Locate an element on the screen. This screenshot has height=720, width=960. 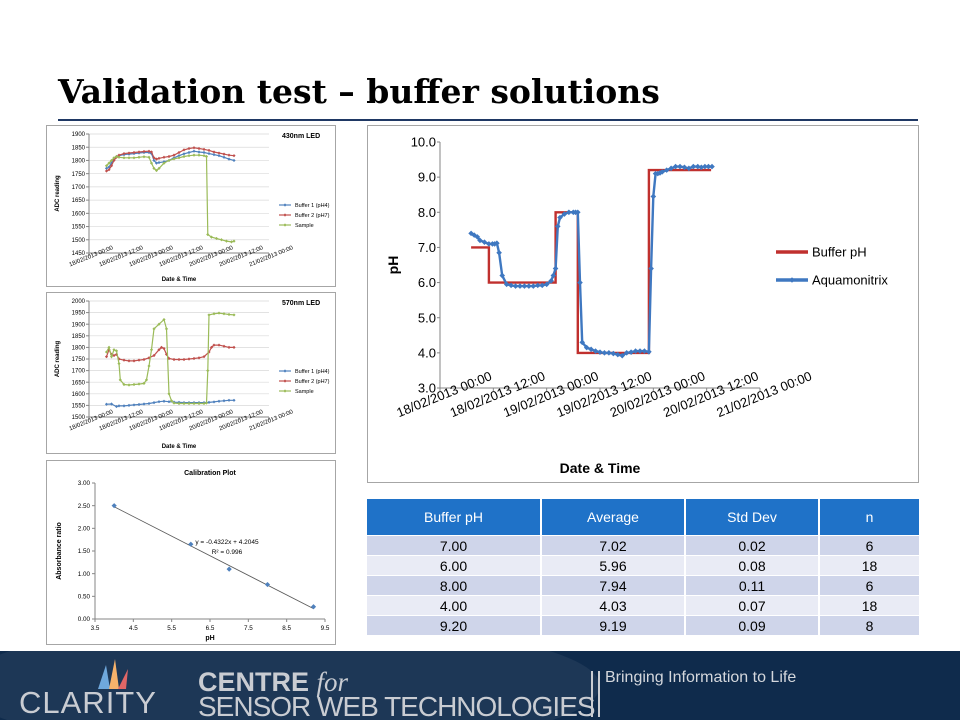
trendline is located at coordinates (213, 558).